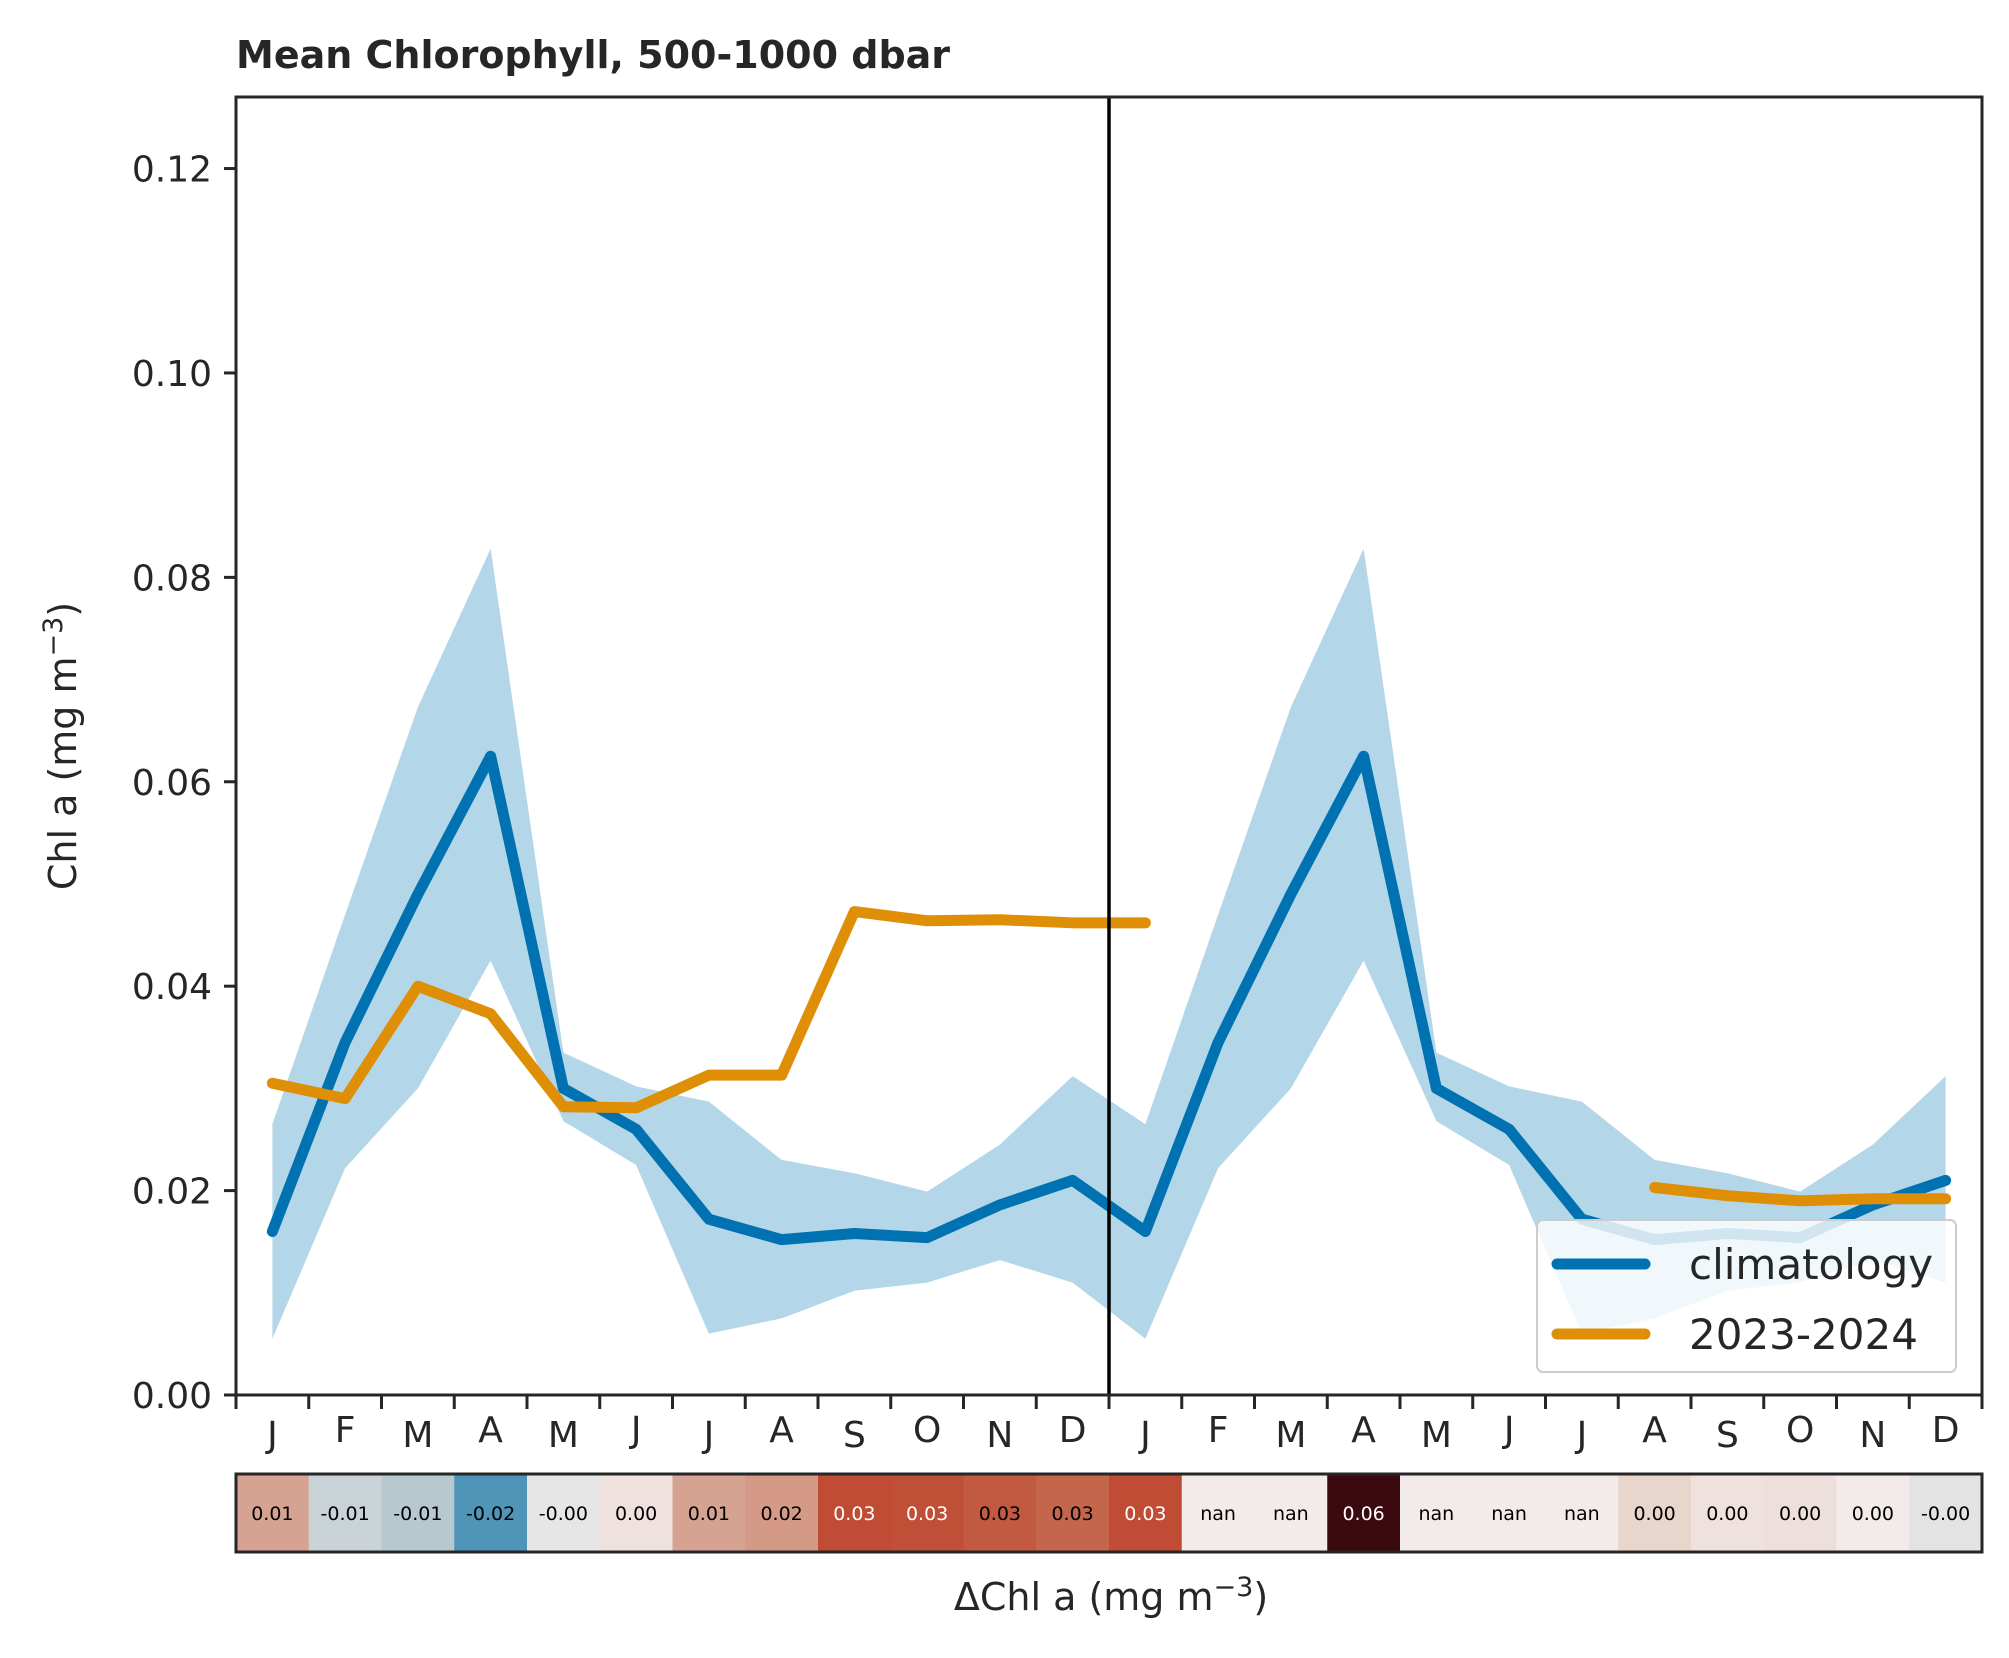 The width and height of the screenshot is (2009, 1658). Describe the element at coordinates (1084, 1597) in the screenshot. I see `delta-axis-label-main: ΔChl a (mg m` at that location.